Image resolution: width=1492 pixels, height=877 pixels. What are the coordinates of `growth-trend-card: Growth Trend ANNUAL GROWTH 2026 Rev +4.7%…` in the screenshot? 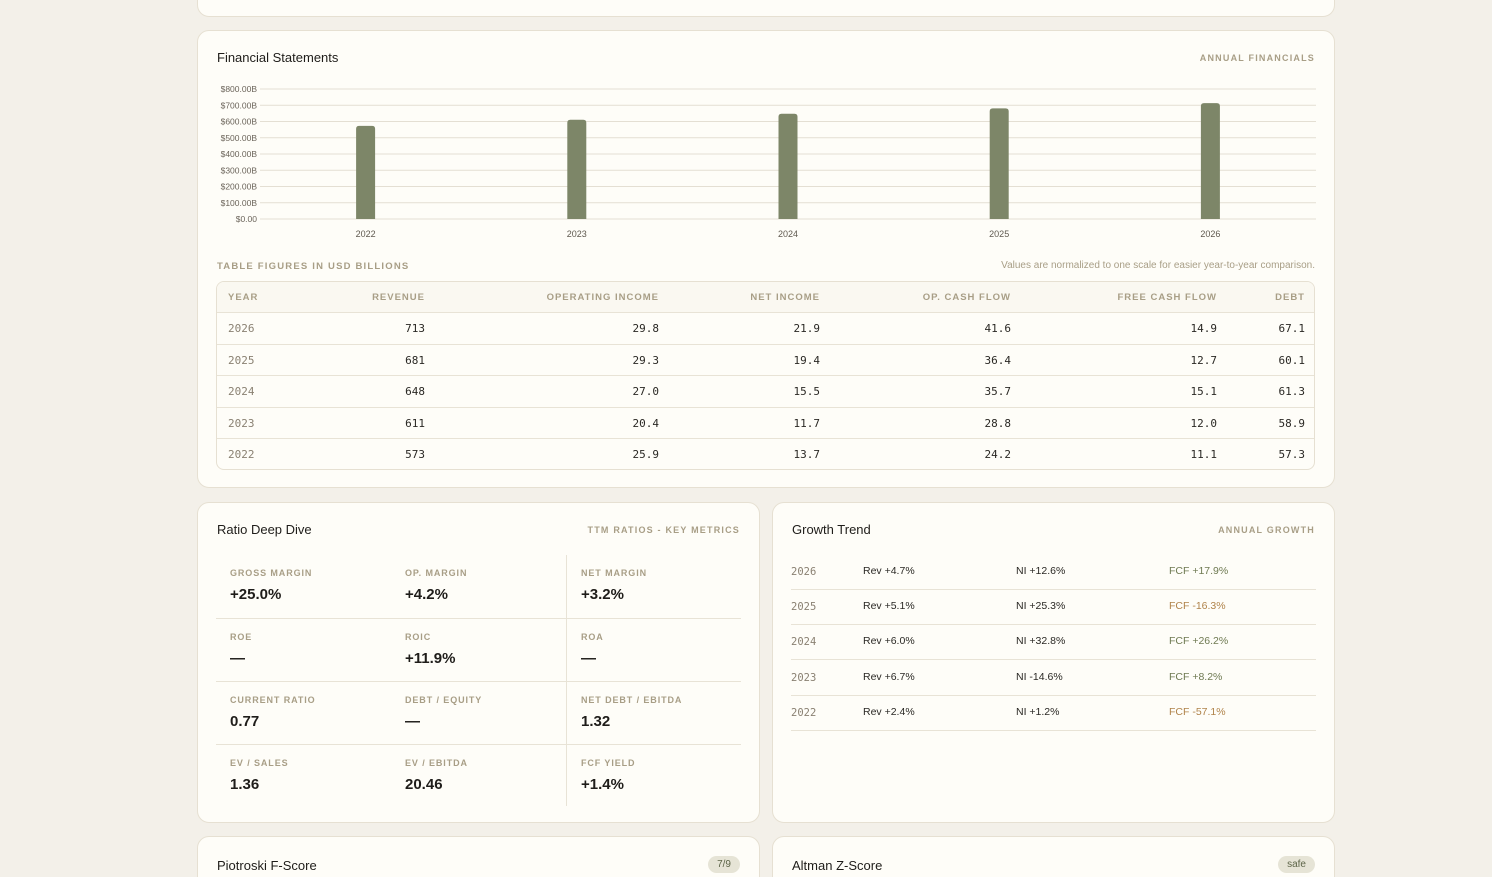 It's located at (1053, 662).